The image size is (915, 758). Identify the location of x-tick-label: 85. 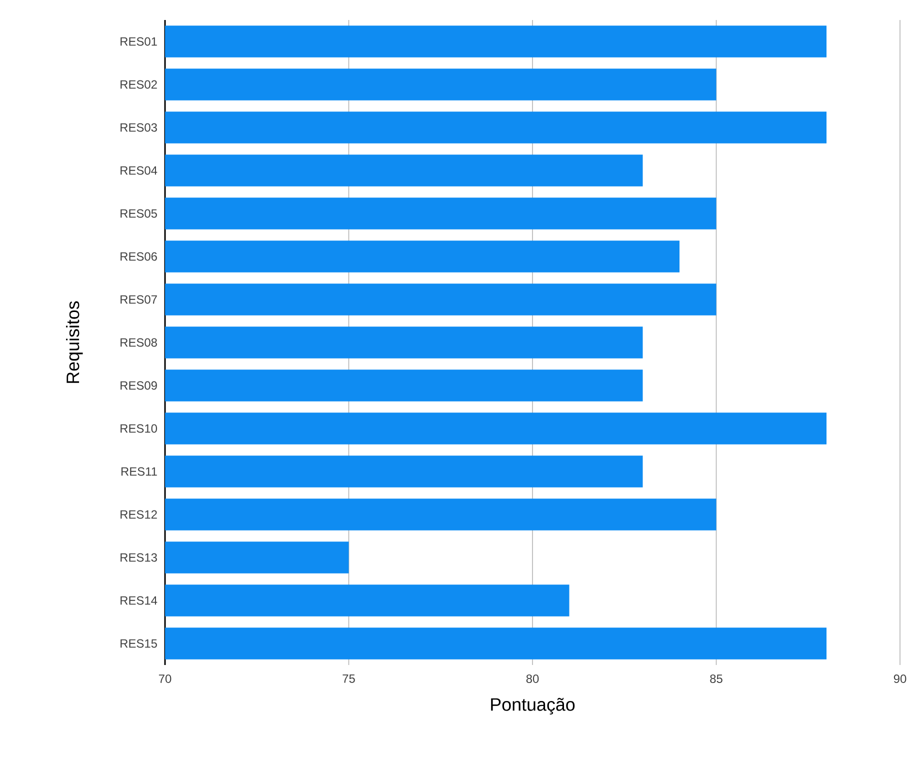
(716, 678).